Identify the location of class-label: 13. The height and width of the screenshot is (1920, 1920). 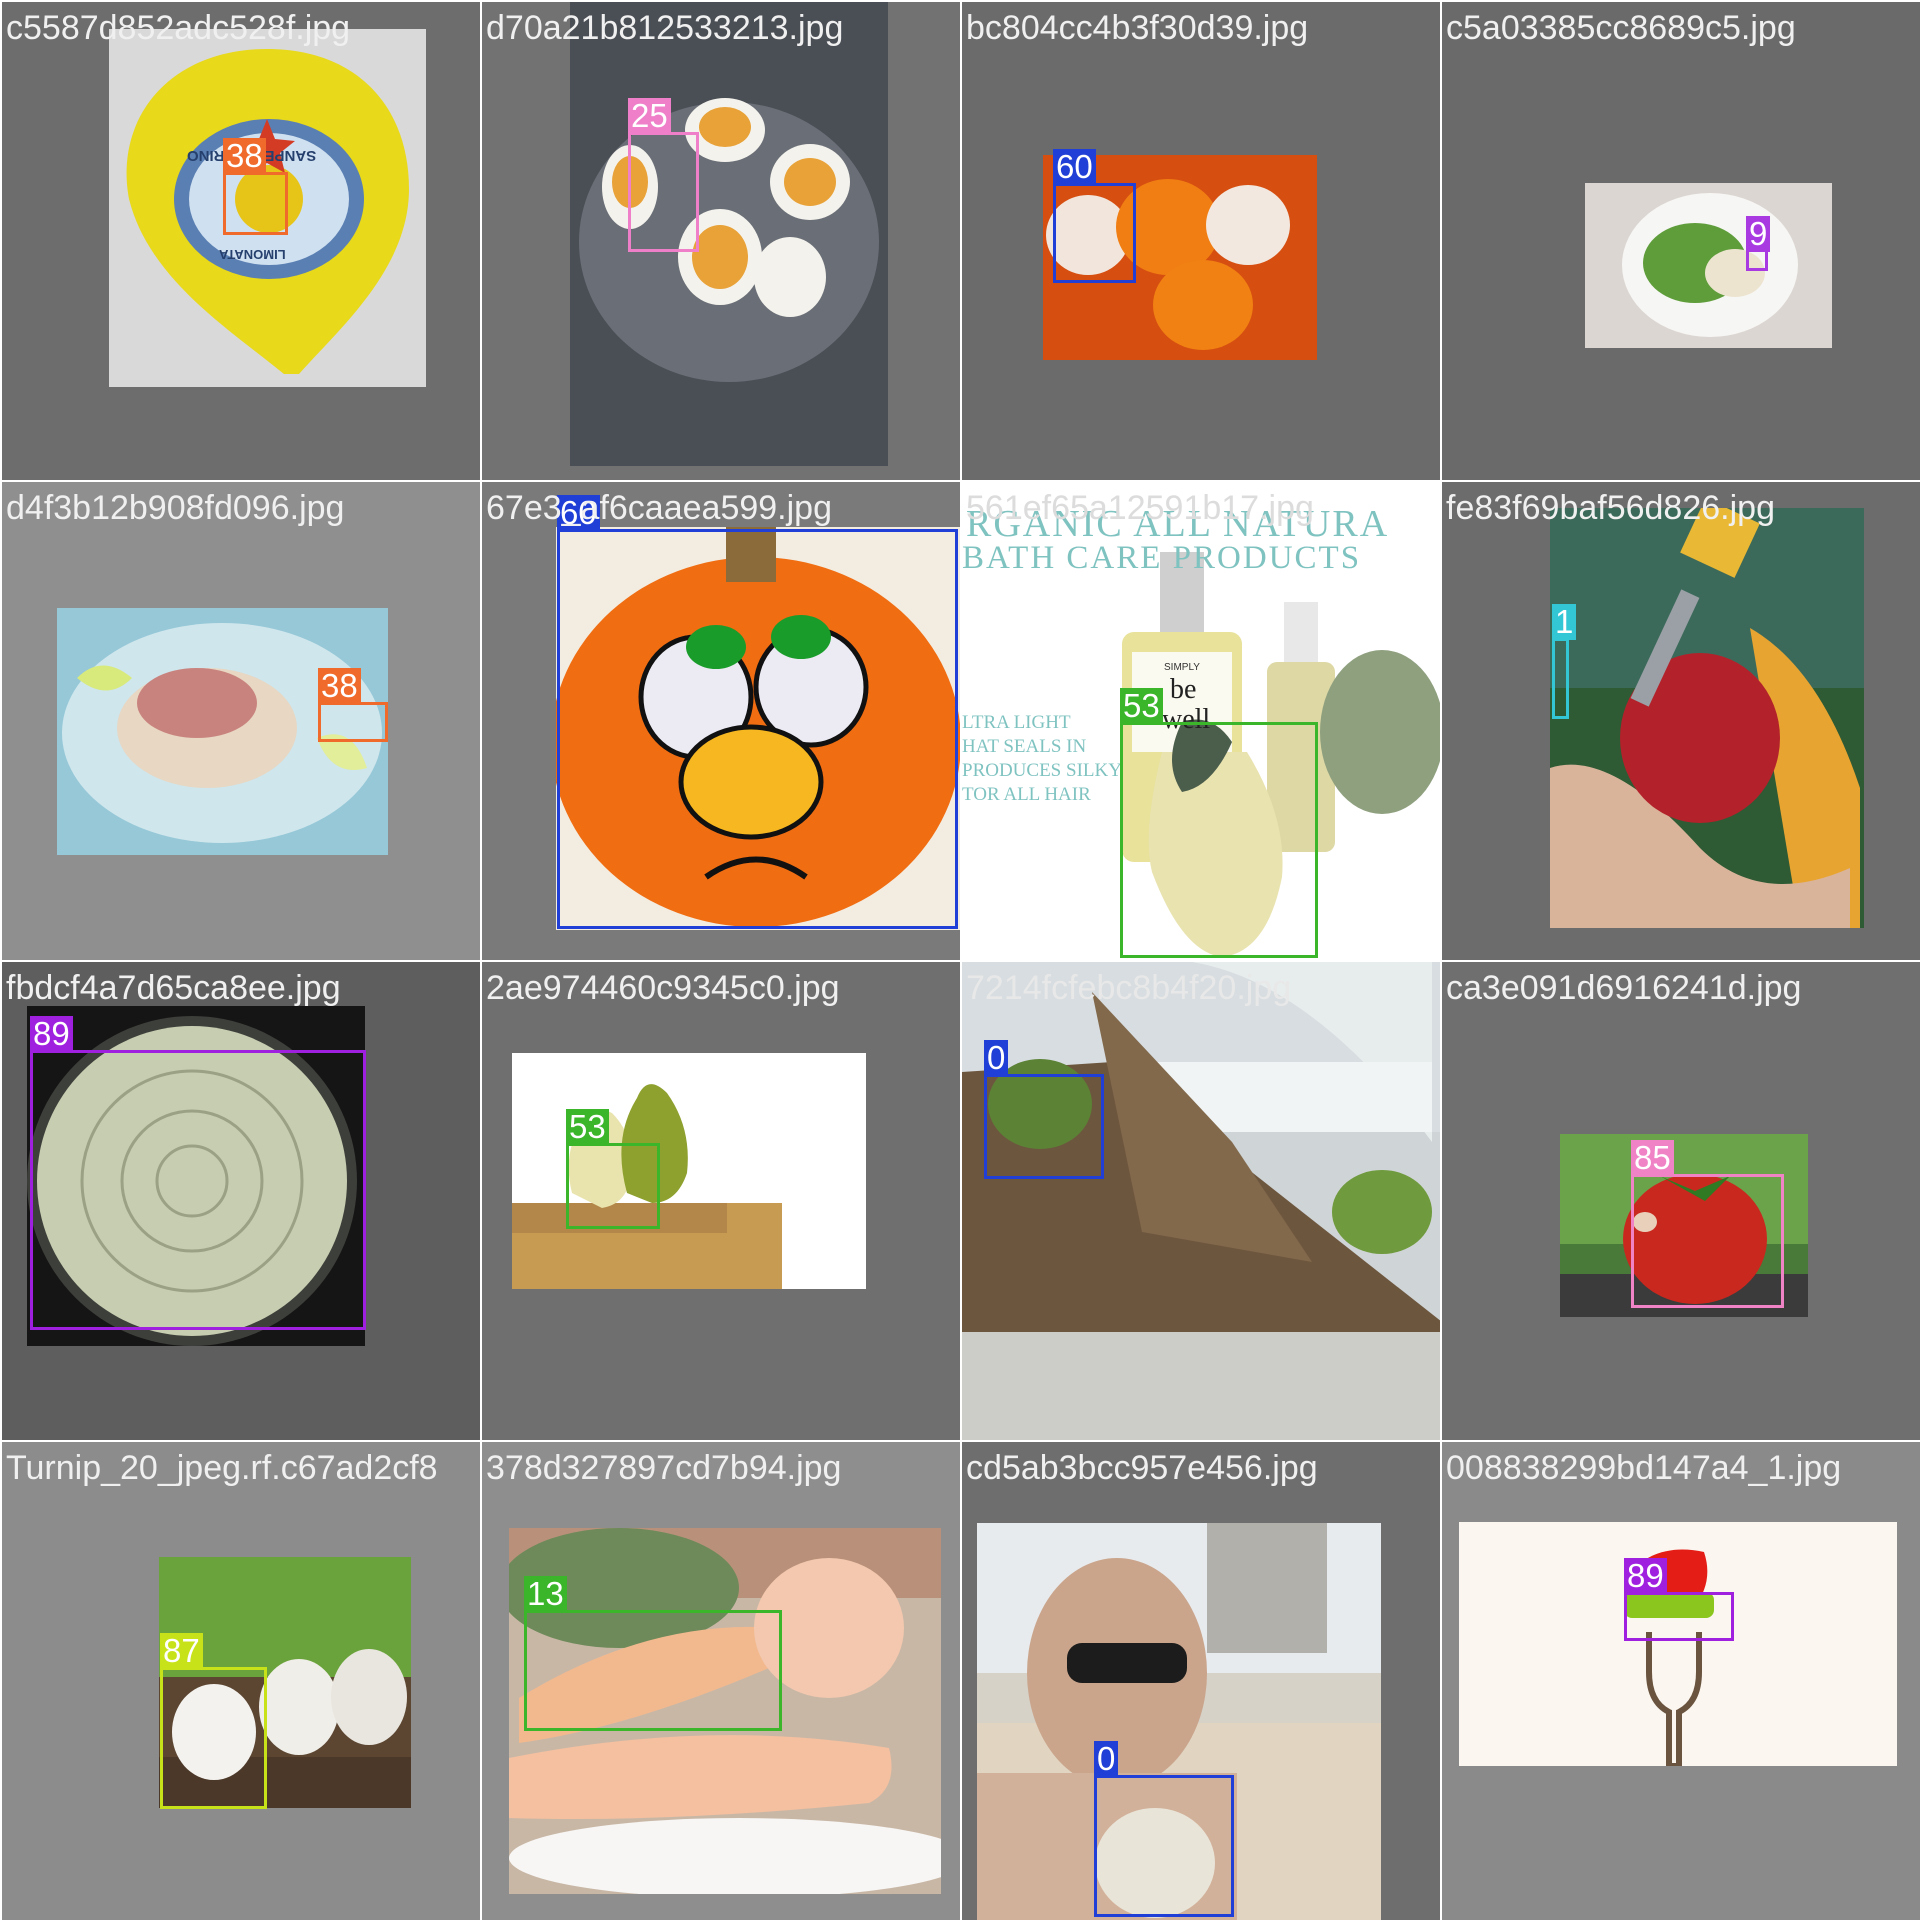
(545, 1594).